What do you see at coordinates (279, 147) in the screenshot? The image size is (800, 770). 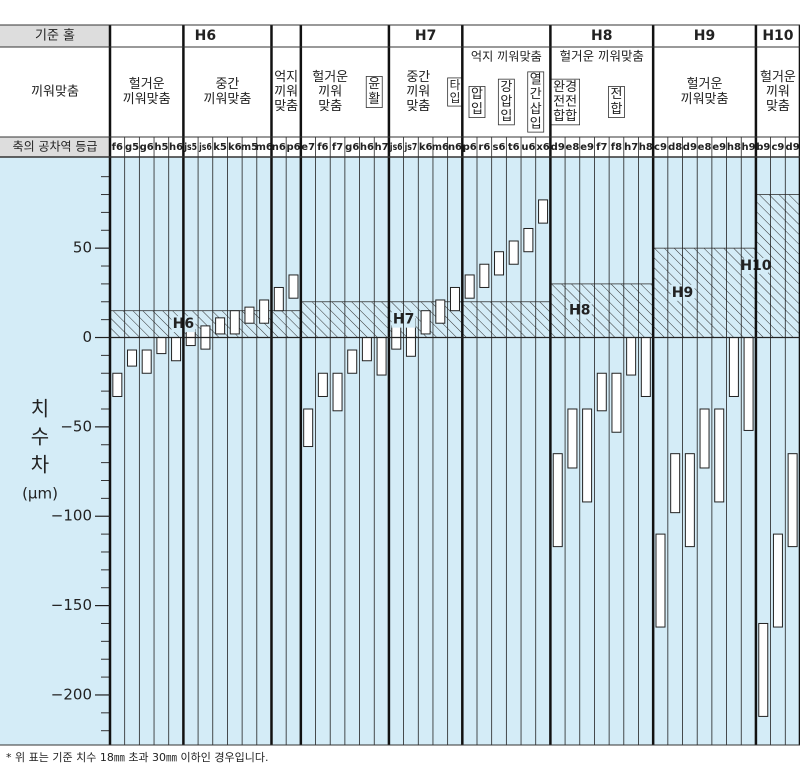 I see `grade-label: n6` at bounding box center [279, 147].